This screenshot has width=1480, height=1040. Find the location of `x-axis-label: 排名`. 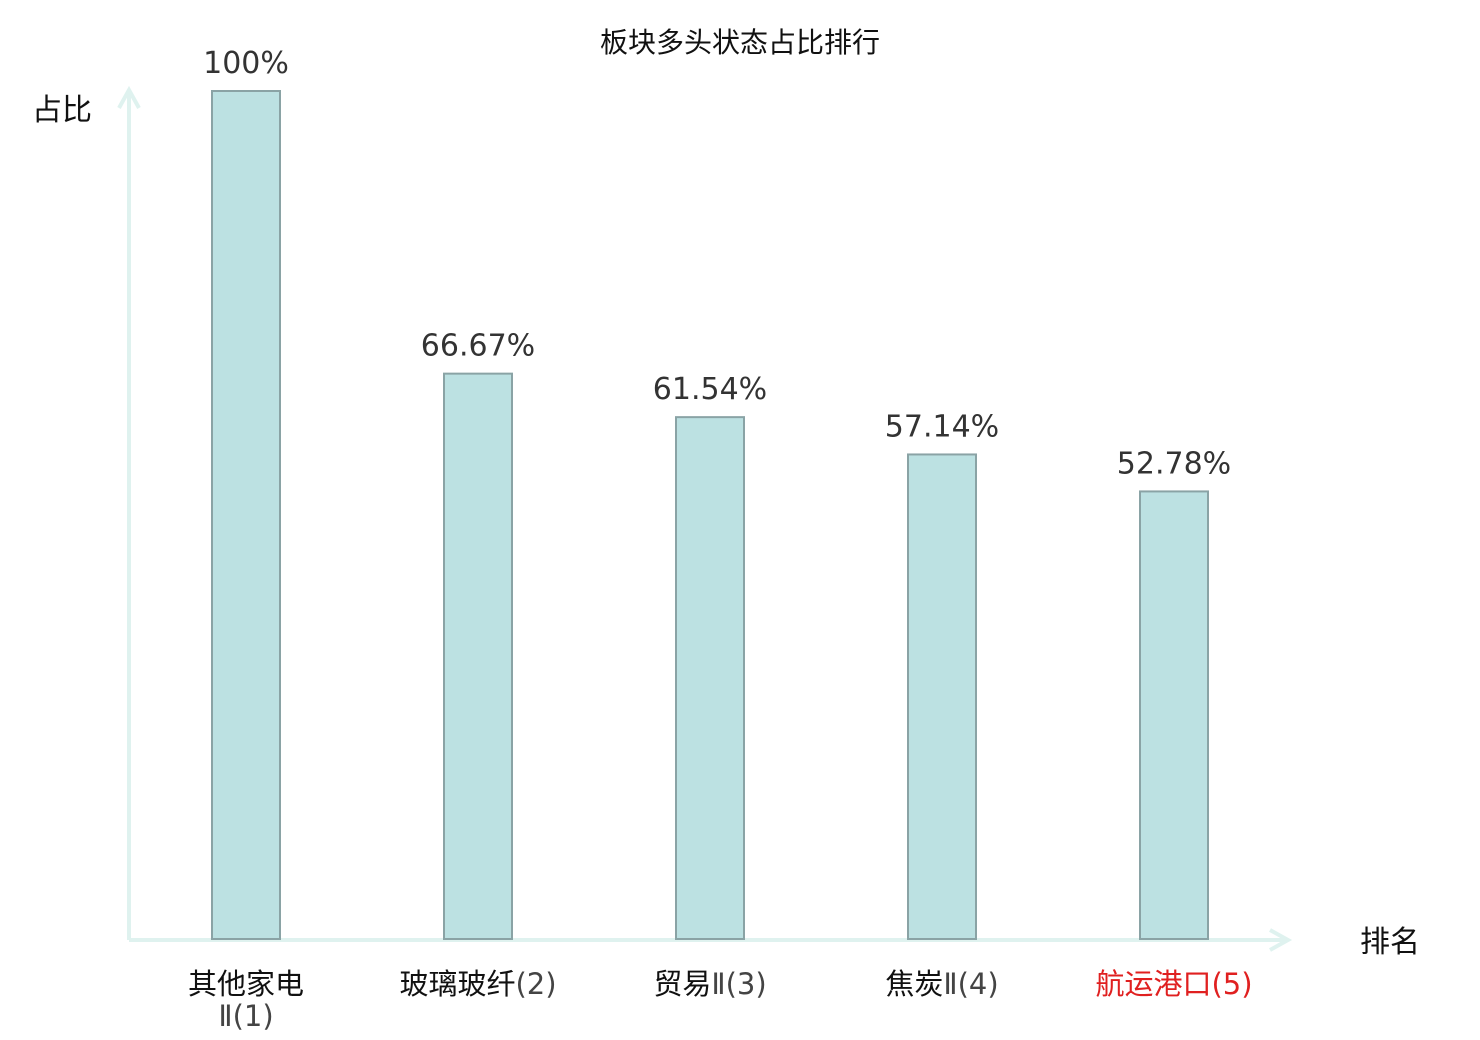

x-axis-label: 排名 is located at coordinates (1390, 942).